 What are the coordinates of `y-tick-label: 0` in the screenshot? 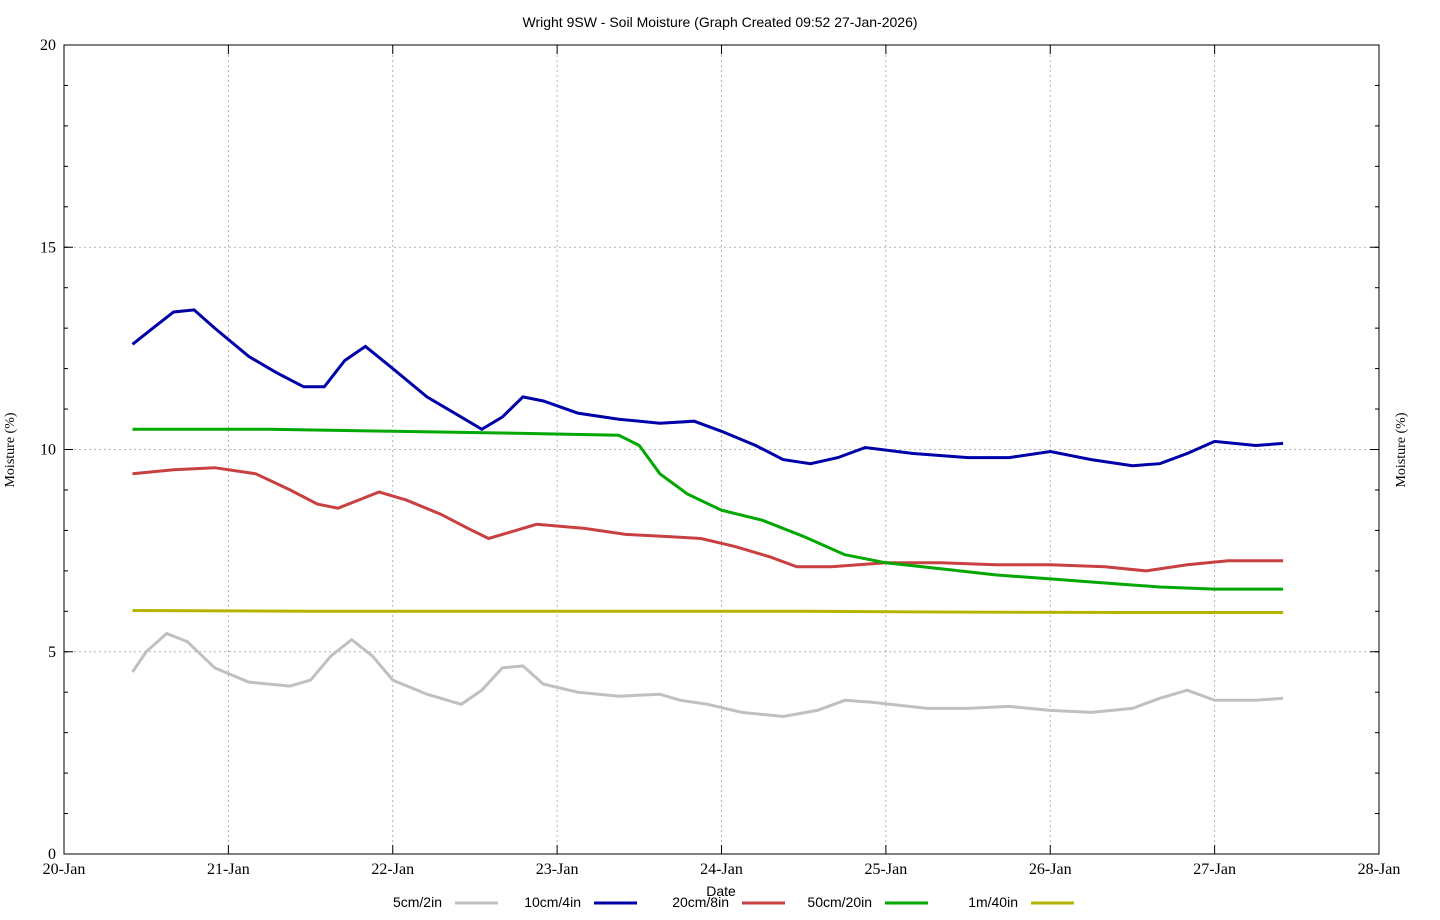 It's located at (52, 854).